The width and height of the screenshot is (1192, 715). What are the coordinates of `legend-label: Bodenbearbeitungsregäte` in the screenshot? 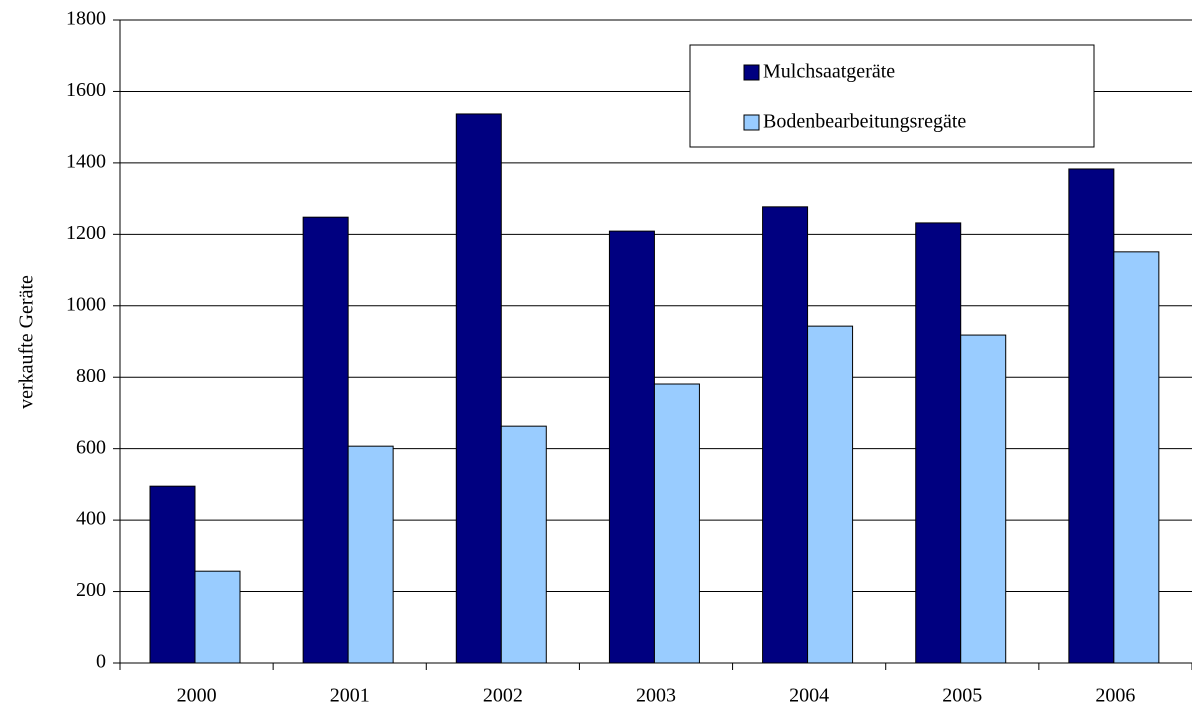 It's located at (864, 122).